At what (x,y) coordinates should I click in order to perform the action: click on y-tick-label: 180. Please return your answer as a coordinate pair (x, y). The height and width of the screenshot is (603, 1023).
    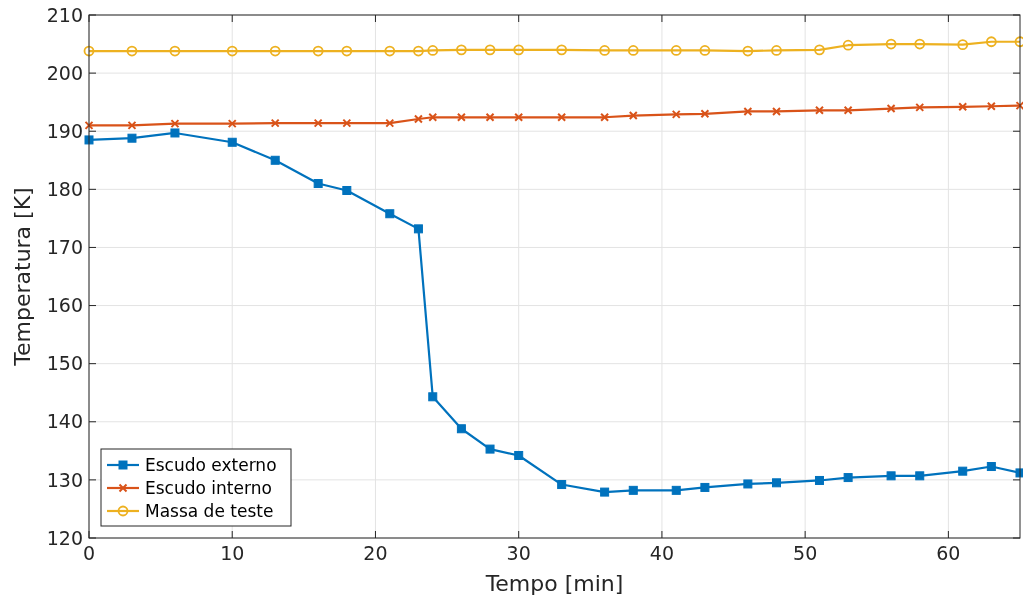
    Looking at the image, I should click on (64, 188).